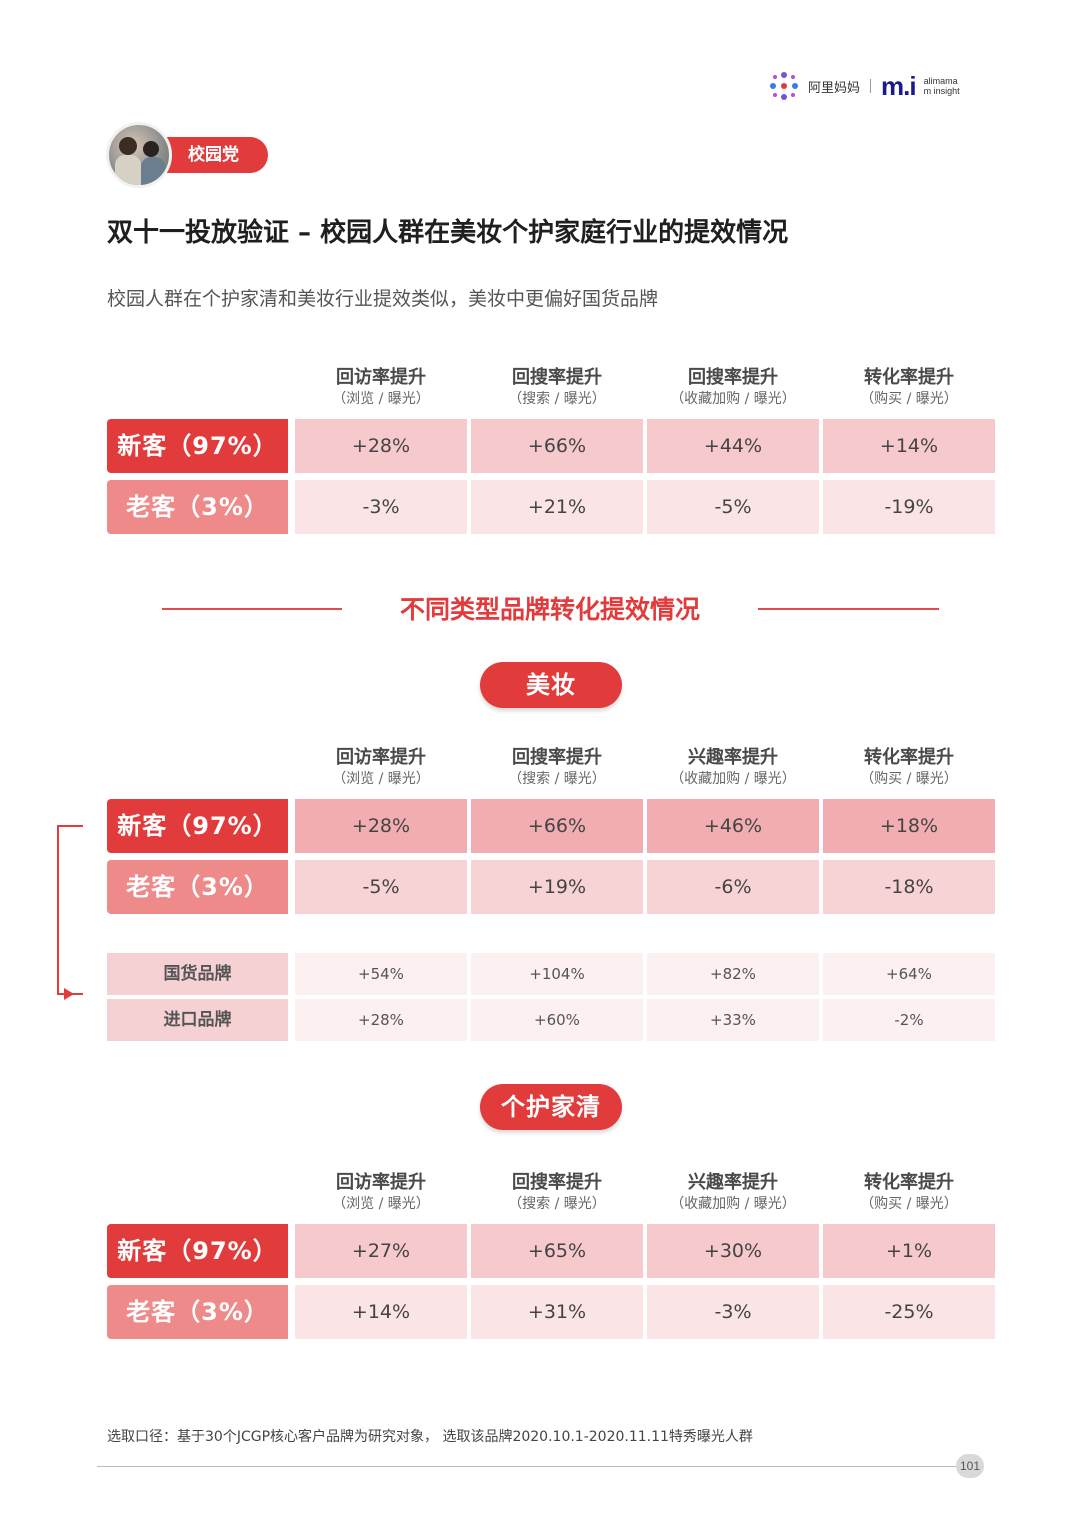  What do you see at coordinates (551, 685) in the screenshot?
I see `beauty-pill: 美妆` at bounding box center [551, 685].